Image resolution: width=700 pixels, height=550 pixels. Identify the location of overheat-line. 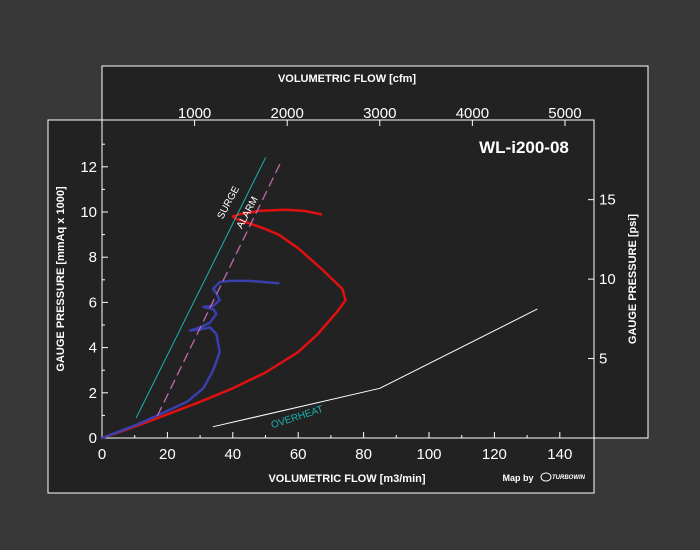
(375, 368).